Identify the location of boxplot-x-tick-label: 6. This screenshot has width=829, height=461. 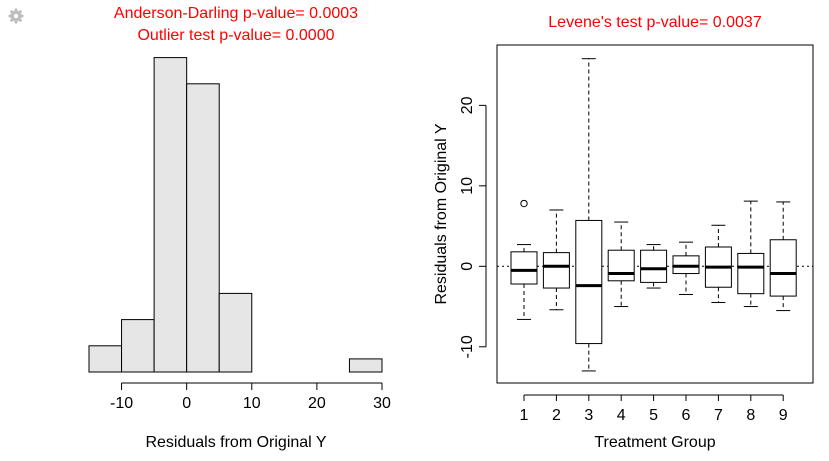
(686, 415).